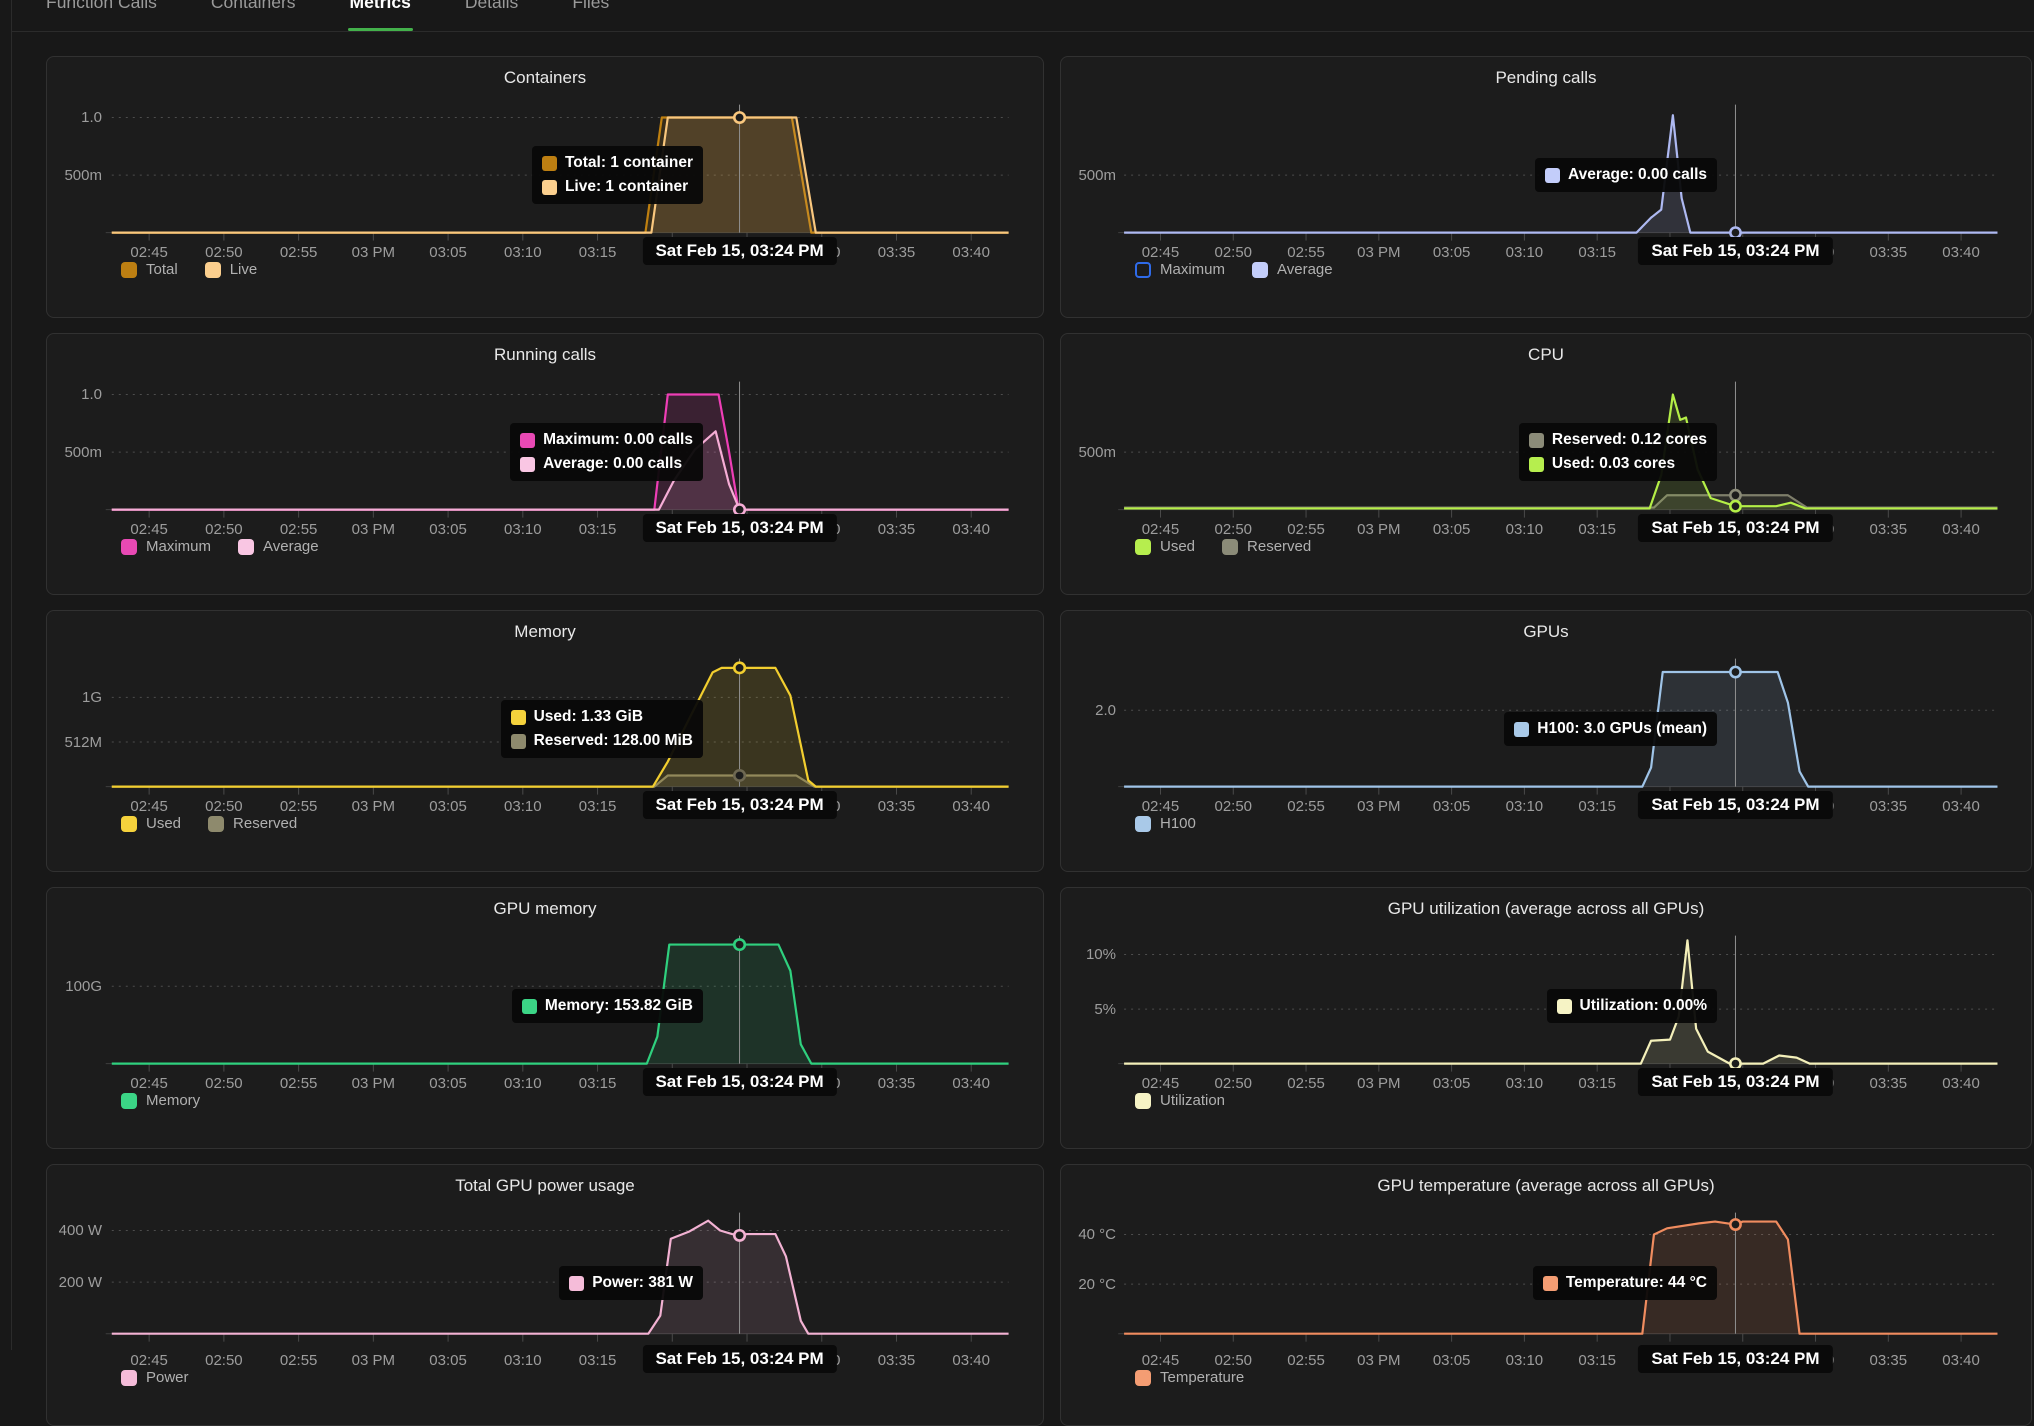 This screenshot has width=2034, height=1426. I want to click on y-axis-label: 400 W, so click(80, 1230).